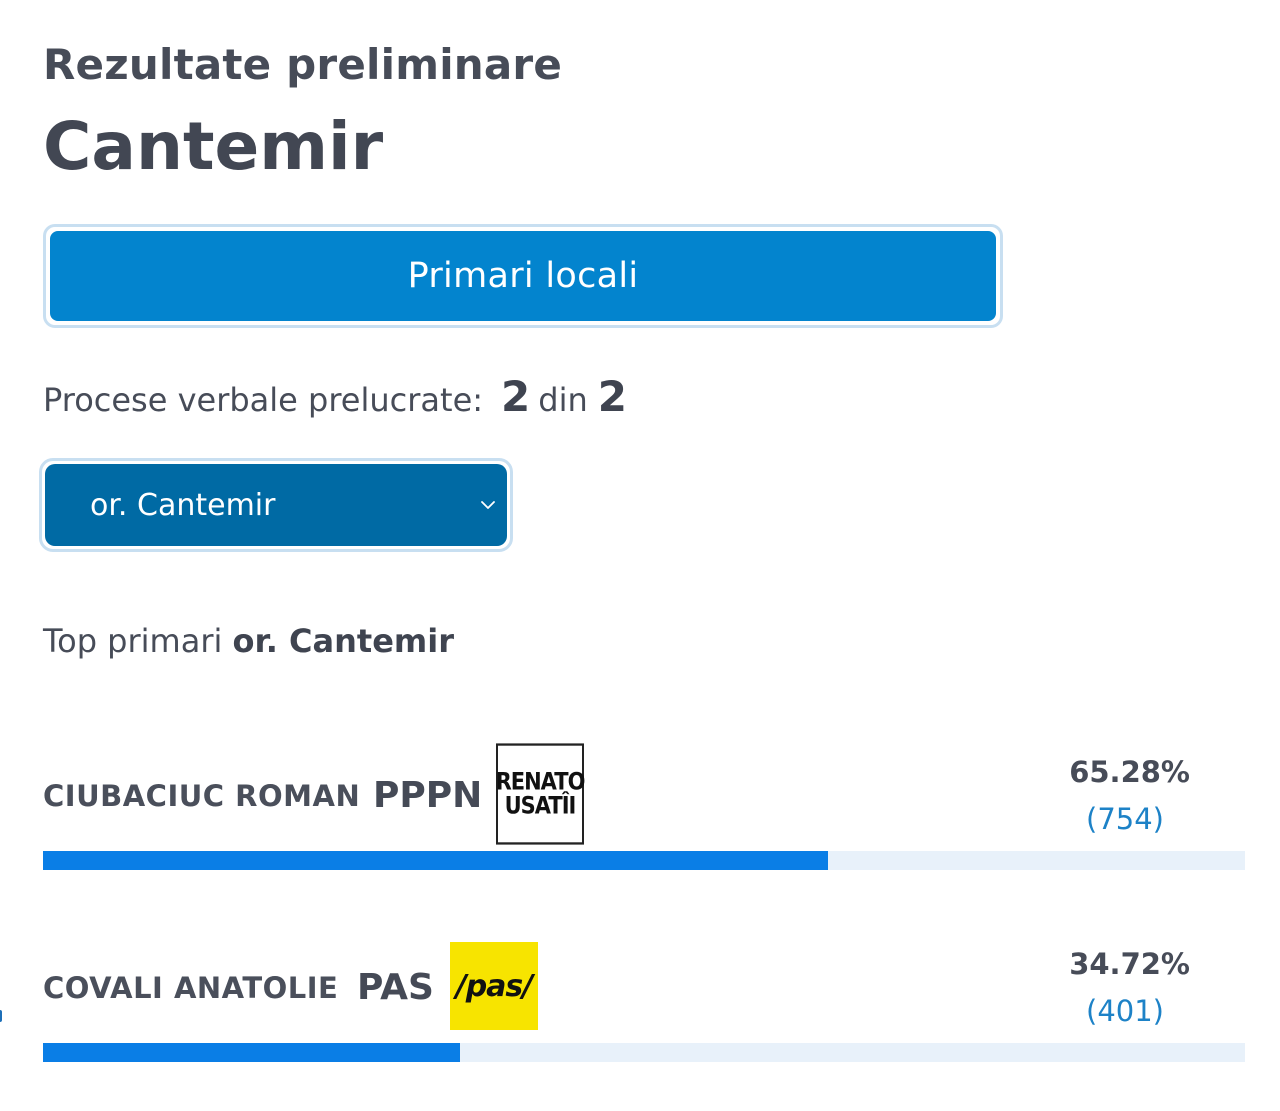 This screenshot has width=1280, height=1111. I want to click on edge-marker, so click(1, 1016).